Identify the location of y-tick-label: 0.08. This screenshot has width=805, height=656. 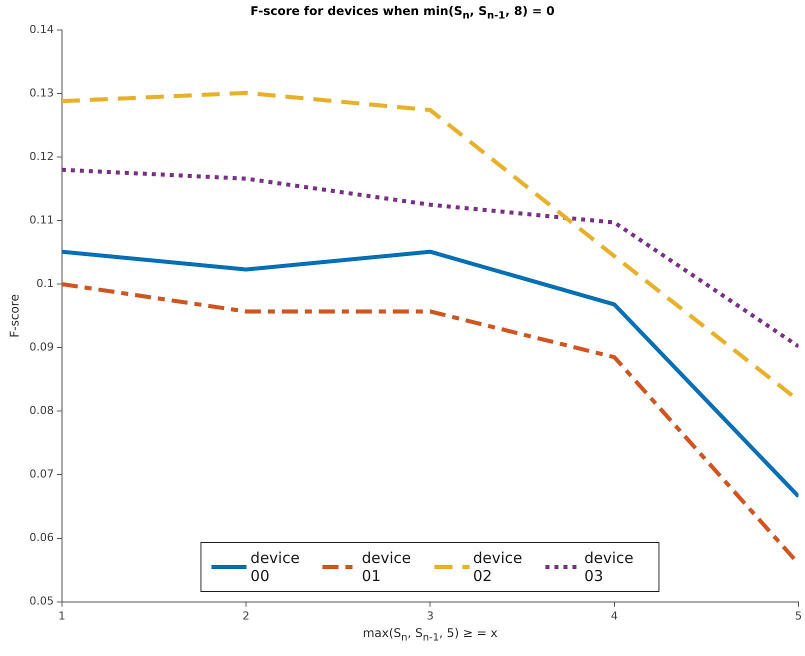
(41, 411).